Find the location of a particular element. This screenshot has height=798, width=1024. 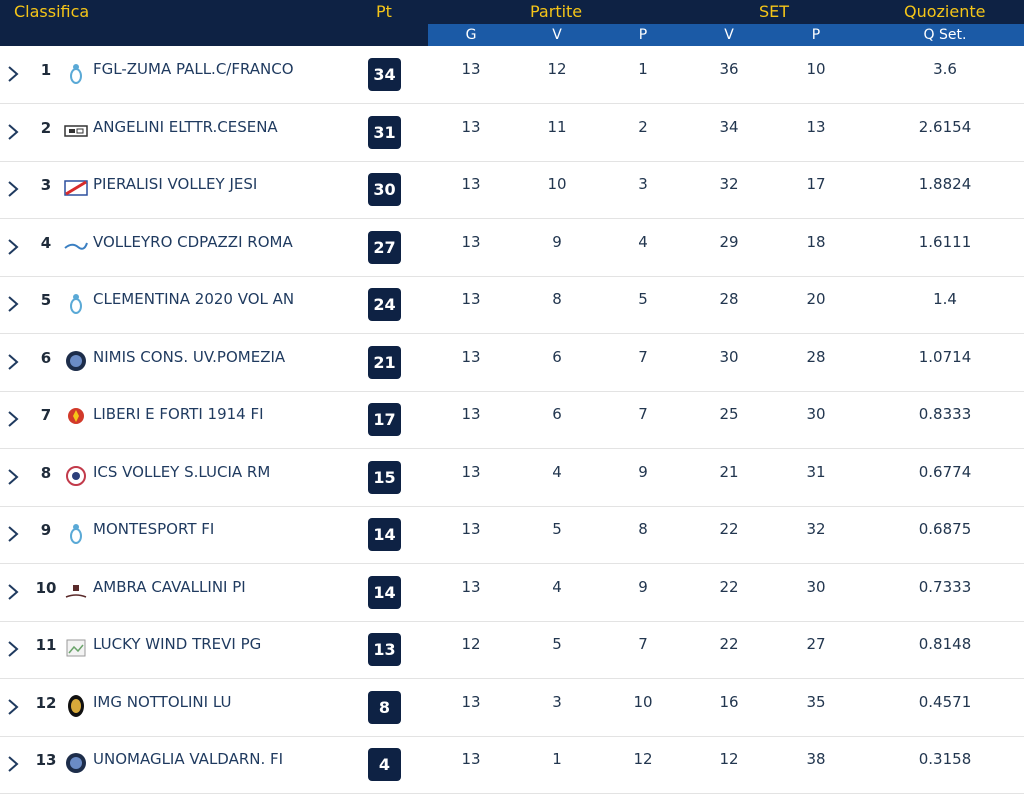

rank: 10 is located at coordinates (46, 587).